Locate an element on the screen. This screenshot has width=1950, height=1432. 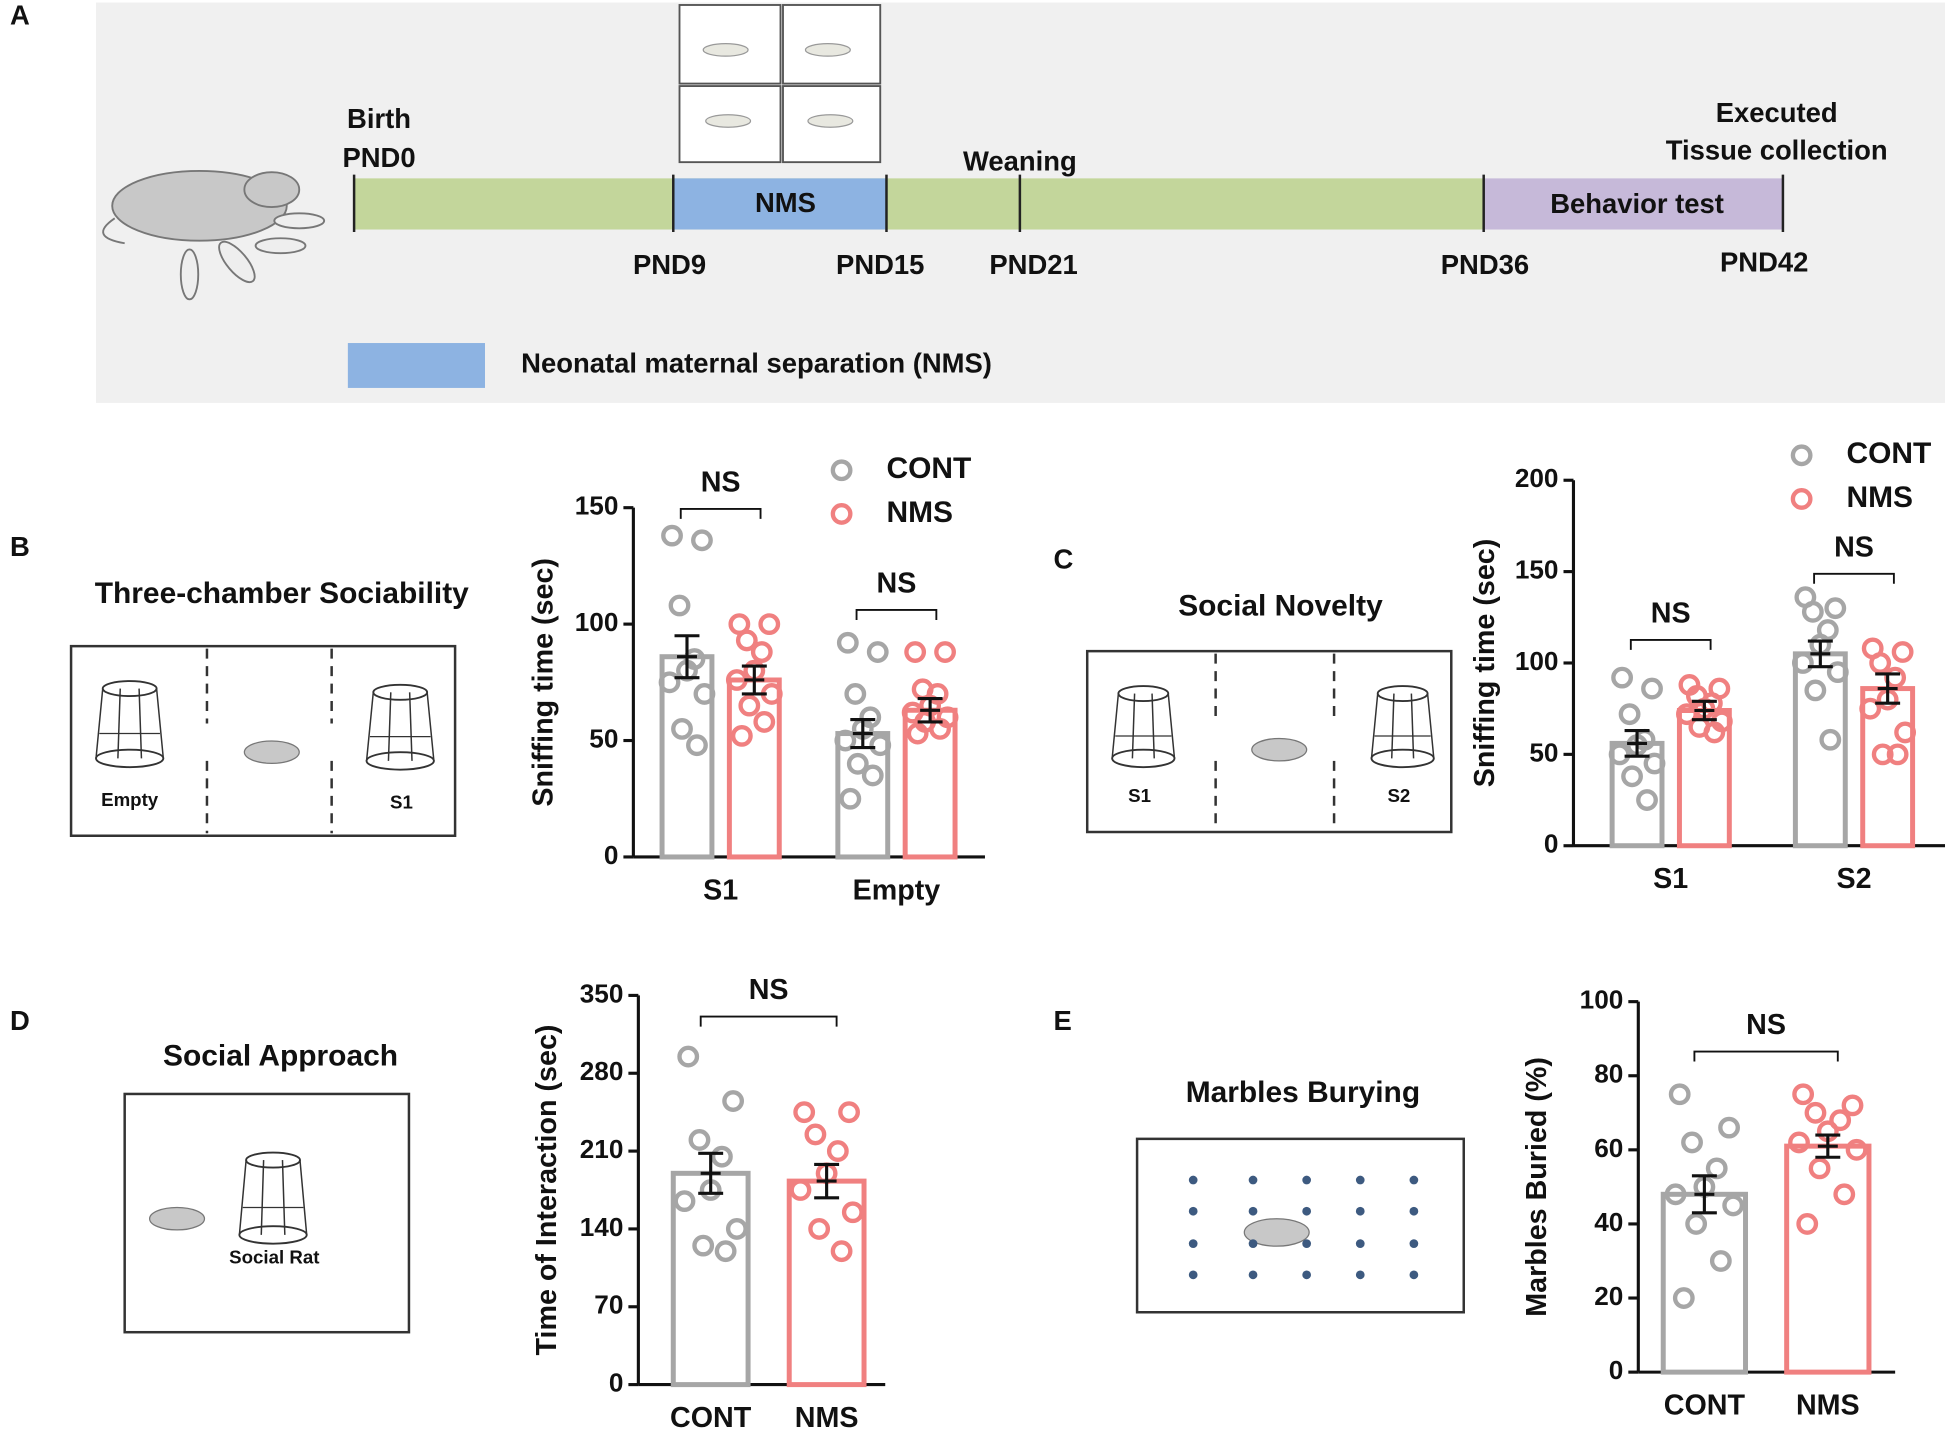
diagram-title: Social Approach is located at coordinates (280, 1056).